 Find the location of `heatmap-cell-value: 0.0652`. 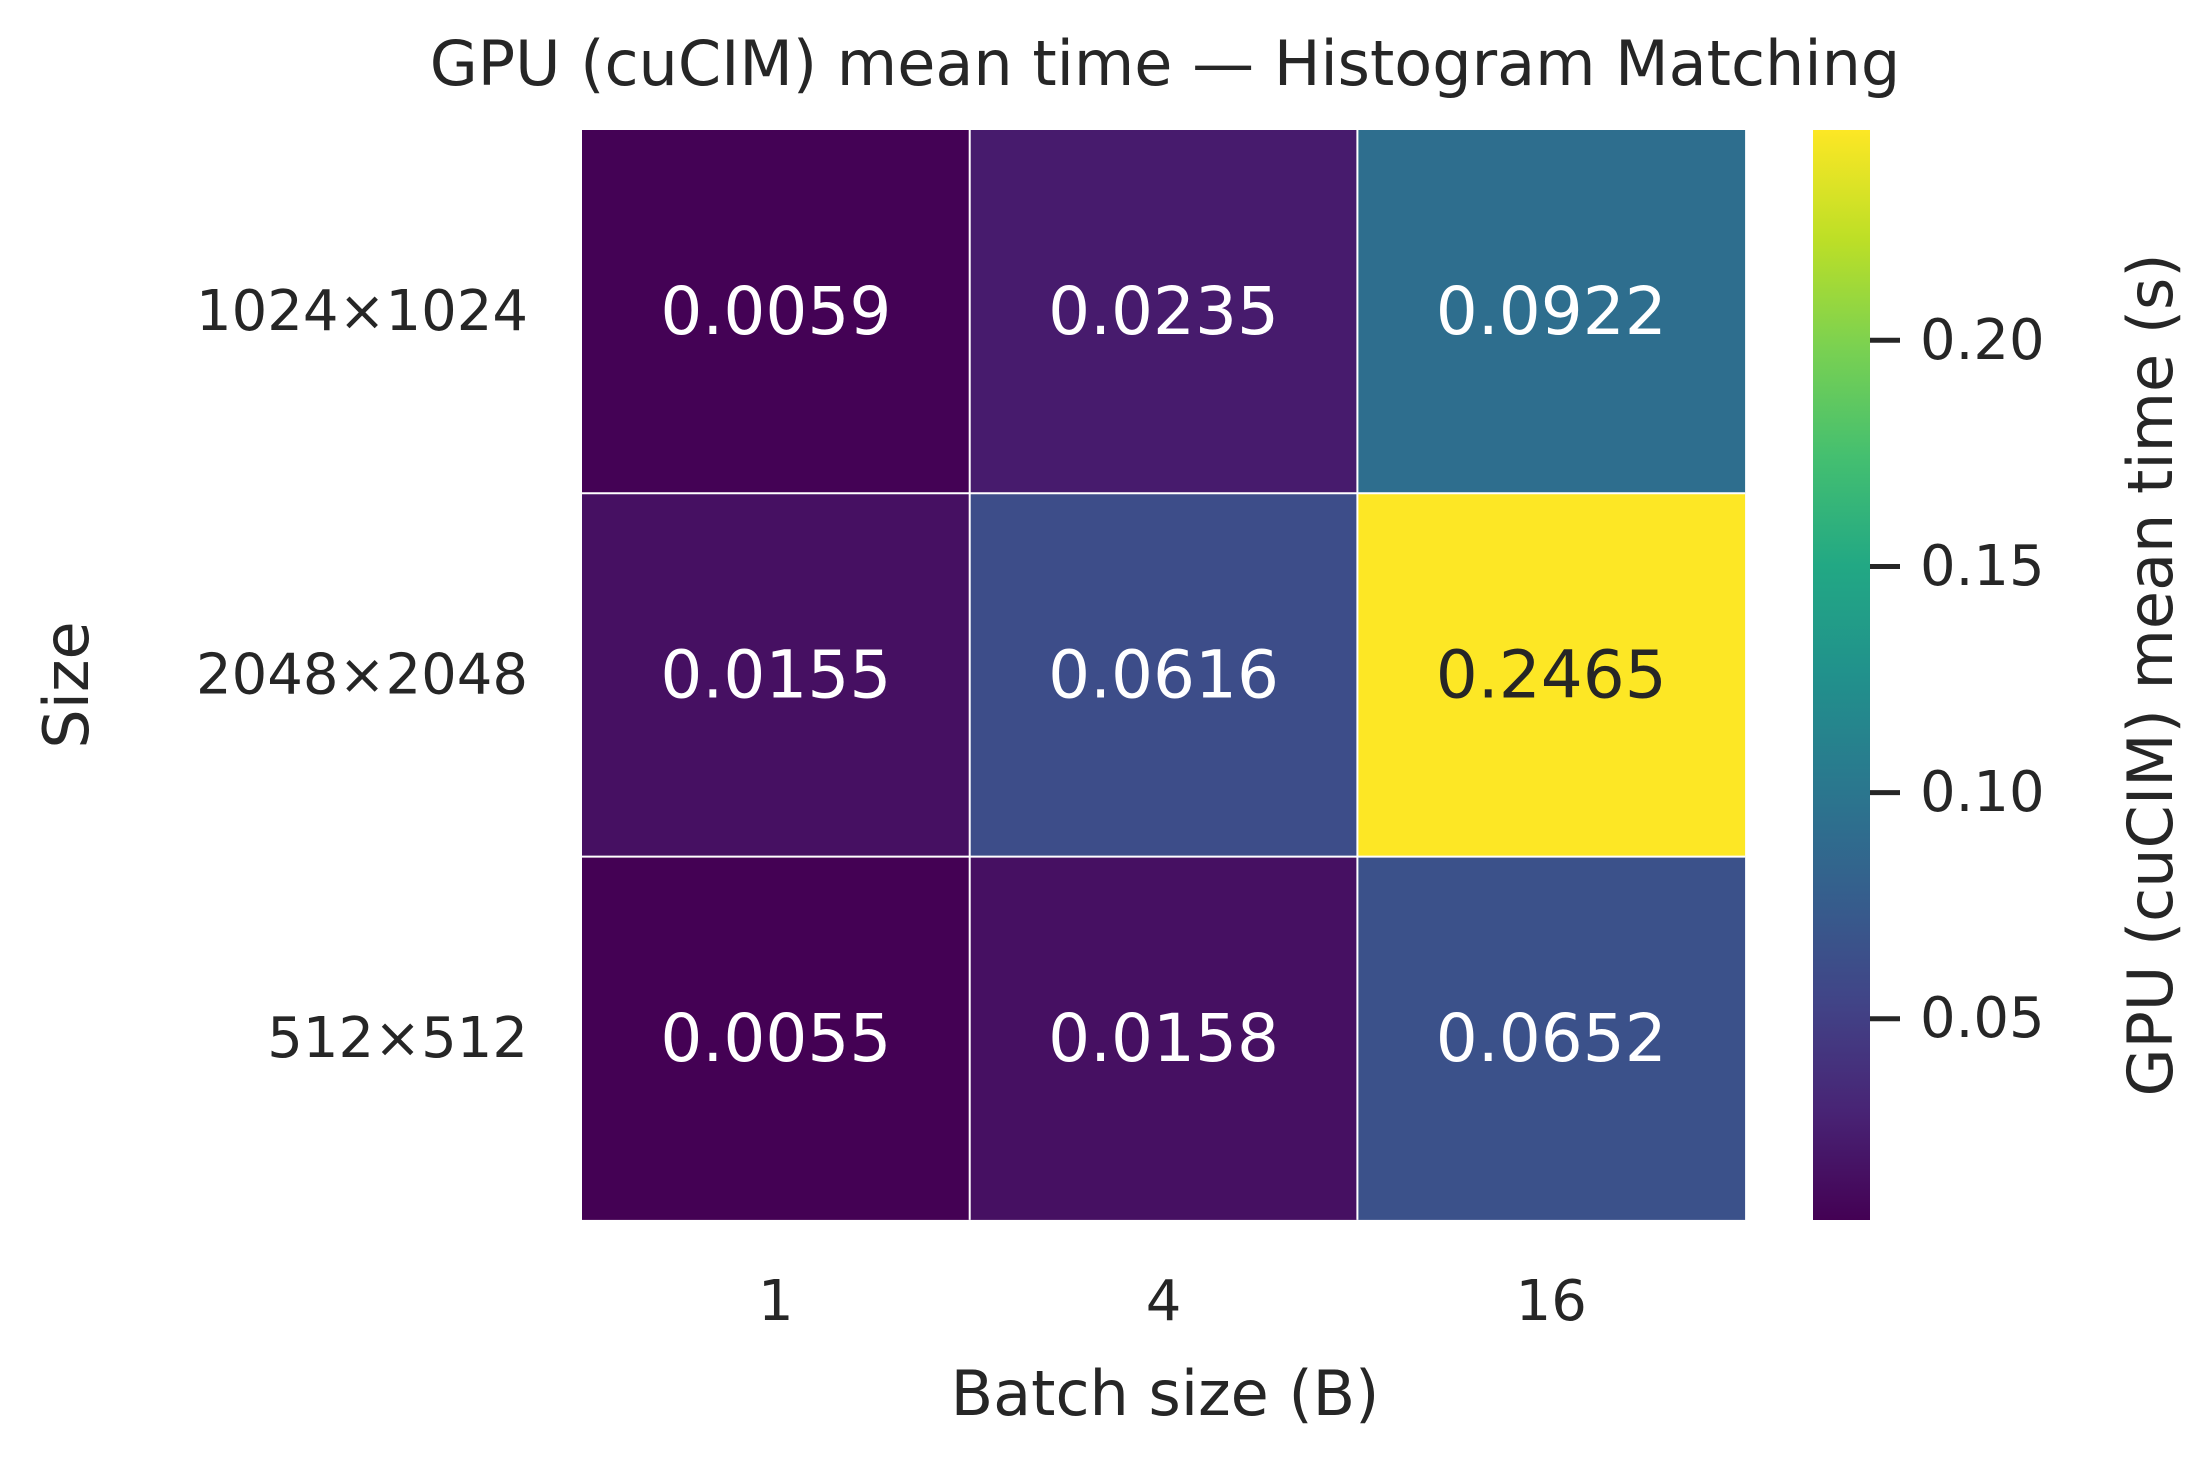

heatmap-cell-value: 0.0652 is located at coordinates (1551, 1038).